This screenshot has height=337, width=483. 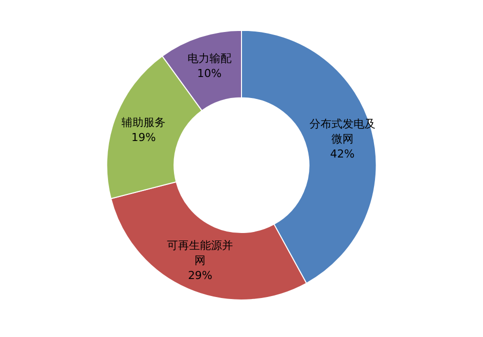 I want to click on slice-label: 分布式发电及微网, so click(x=342, y=132).